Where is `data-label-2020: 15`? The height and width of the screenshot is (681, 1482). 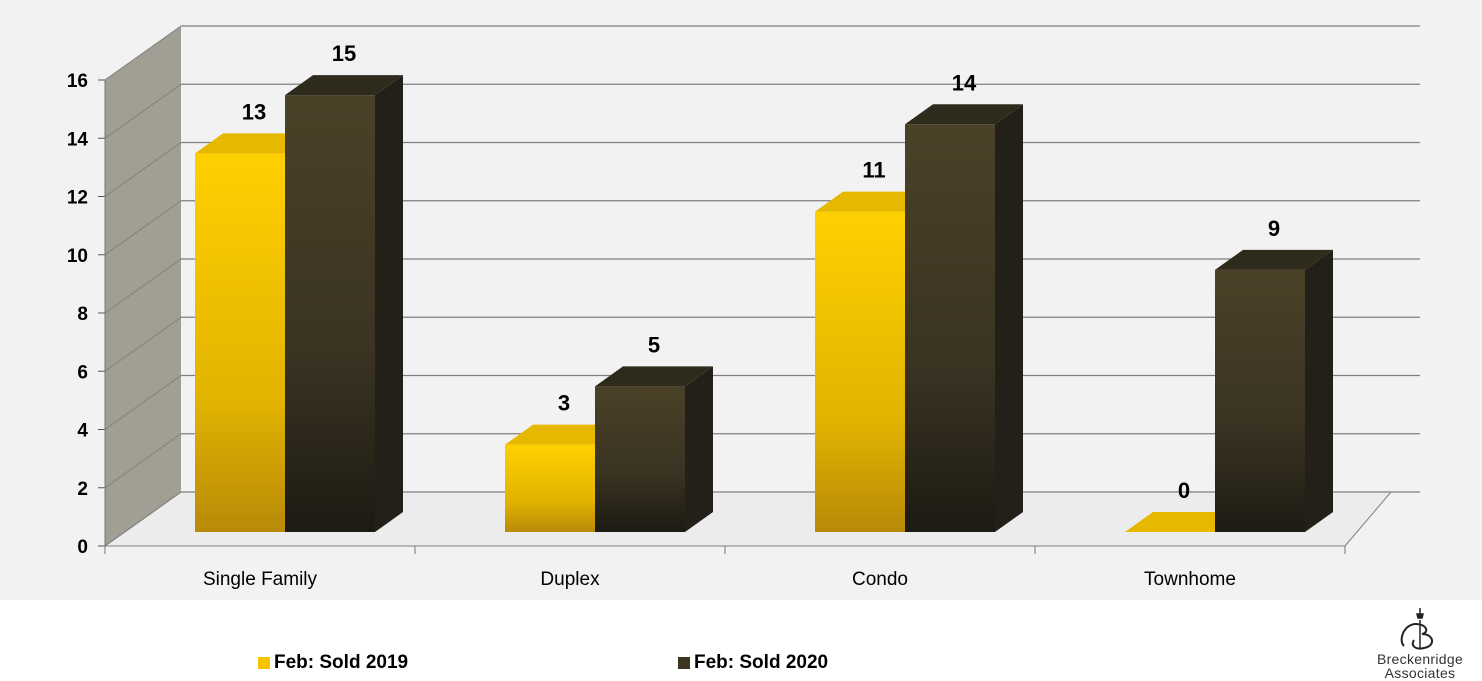
data-label-2020: 15 is located at coordinates (344, 53).